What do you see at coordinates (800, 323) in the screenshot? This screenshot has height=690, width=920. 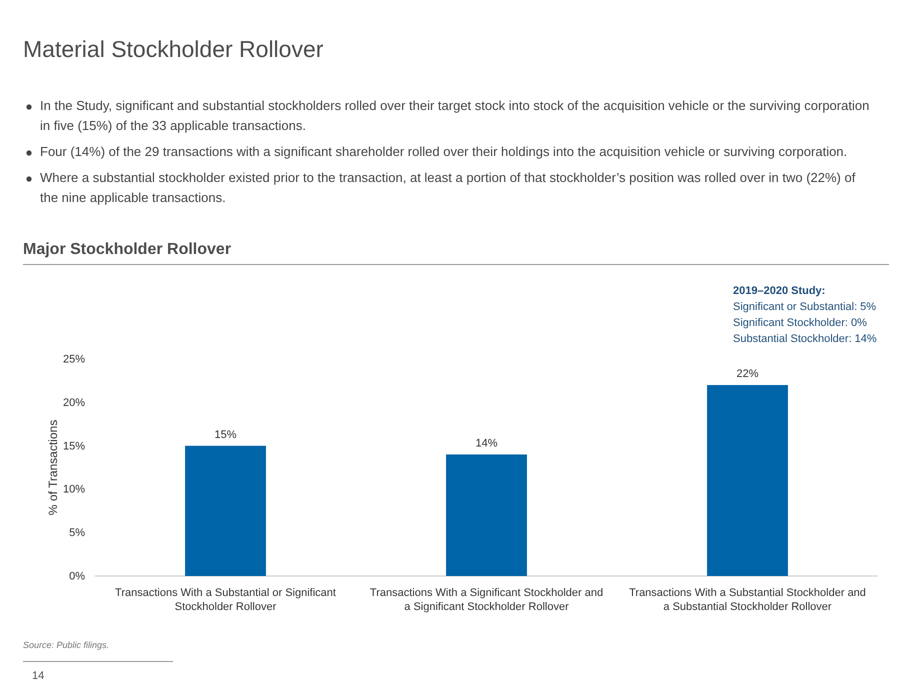 I see `text: Significant Stockholder: 0%` at bounding box center [800, 323].